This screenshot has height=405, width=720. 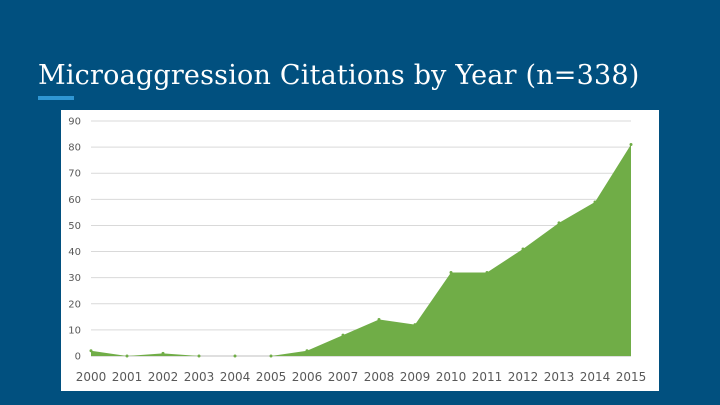 I want to click on y-axis-ticks: 0 10 20 30 40 50 60 70 80 90, so click(x=74, y=240).